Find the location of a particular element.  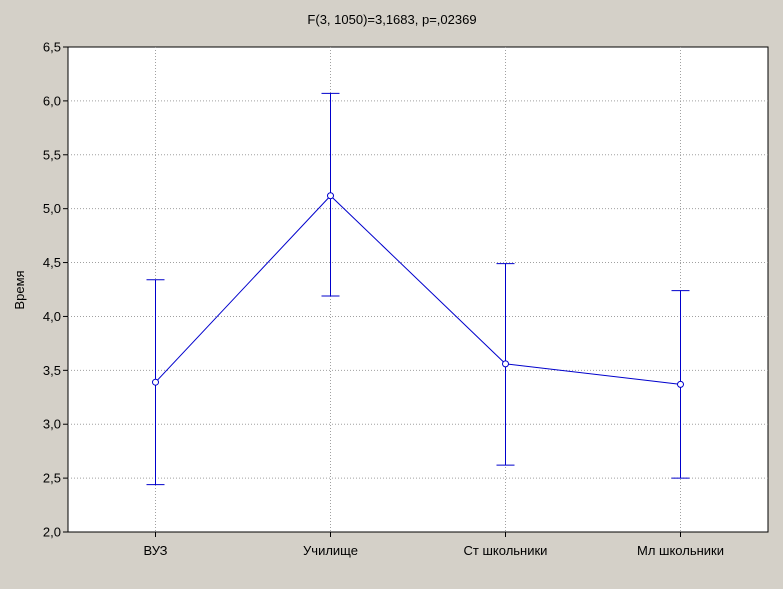

y-tick-label: 3,5 is located at coordinates (52, 370).